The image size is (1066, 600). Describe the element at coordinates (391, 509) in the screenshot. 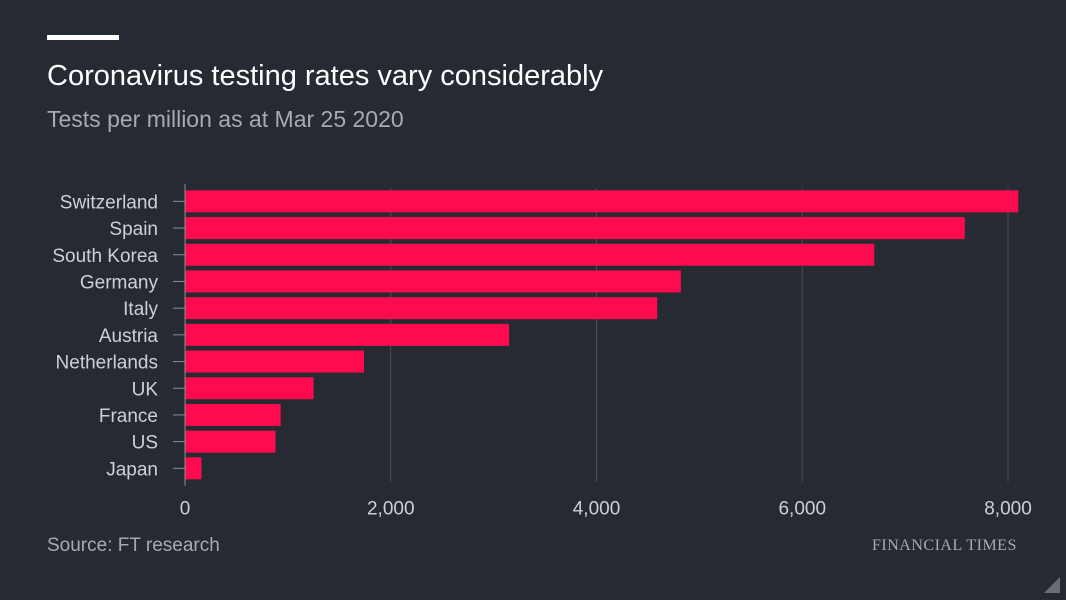

I see `x-tick-label: 2,000` at that location.